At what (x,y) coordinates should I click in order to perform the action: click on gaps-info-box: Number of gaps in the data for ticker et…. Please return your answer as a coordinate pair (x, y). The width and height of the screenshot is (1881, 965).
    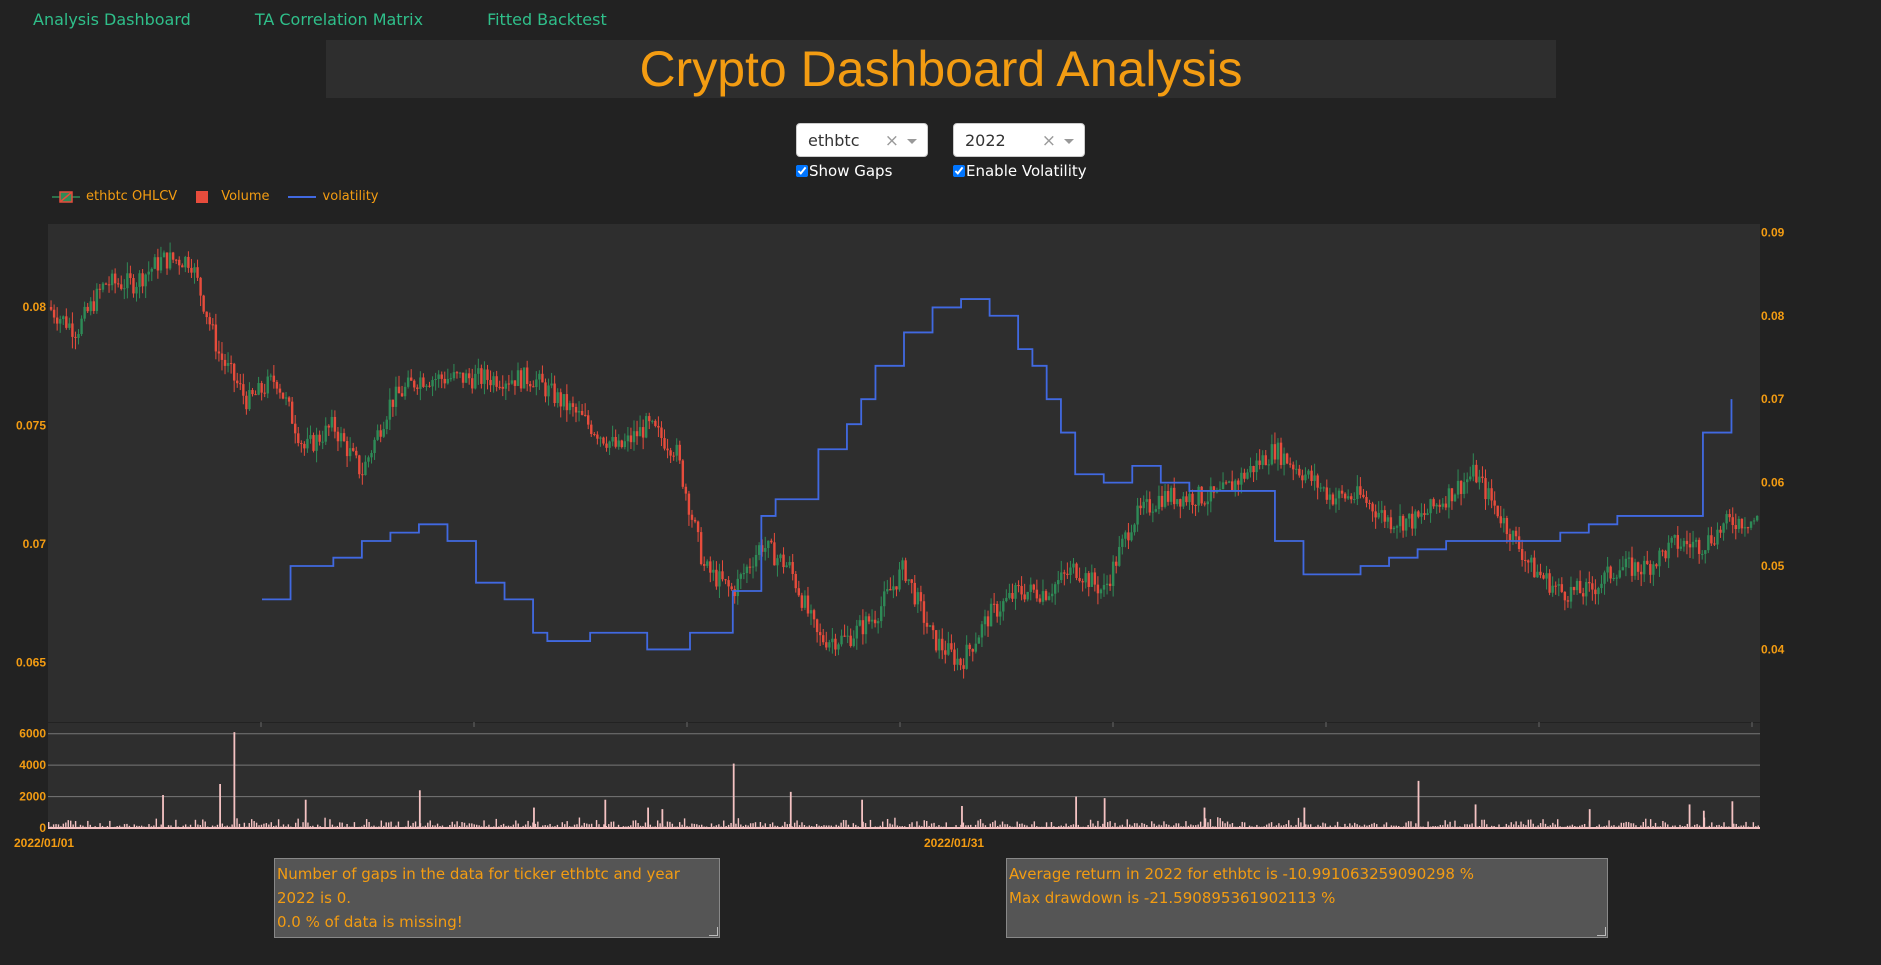
    Looking at the image, I should click on (497, 898).